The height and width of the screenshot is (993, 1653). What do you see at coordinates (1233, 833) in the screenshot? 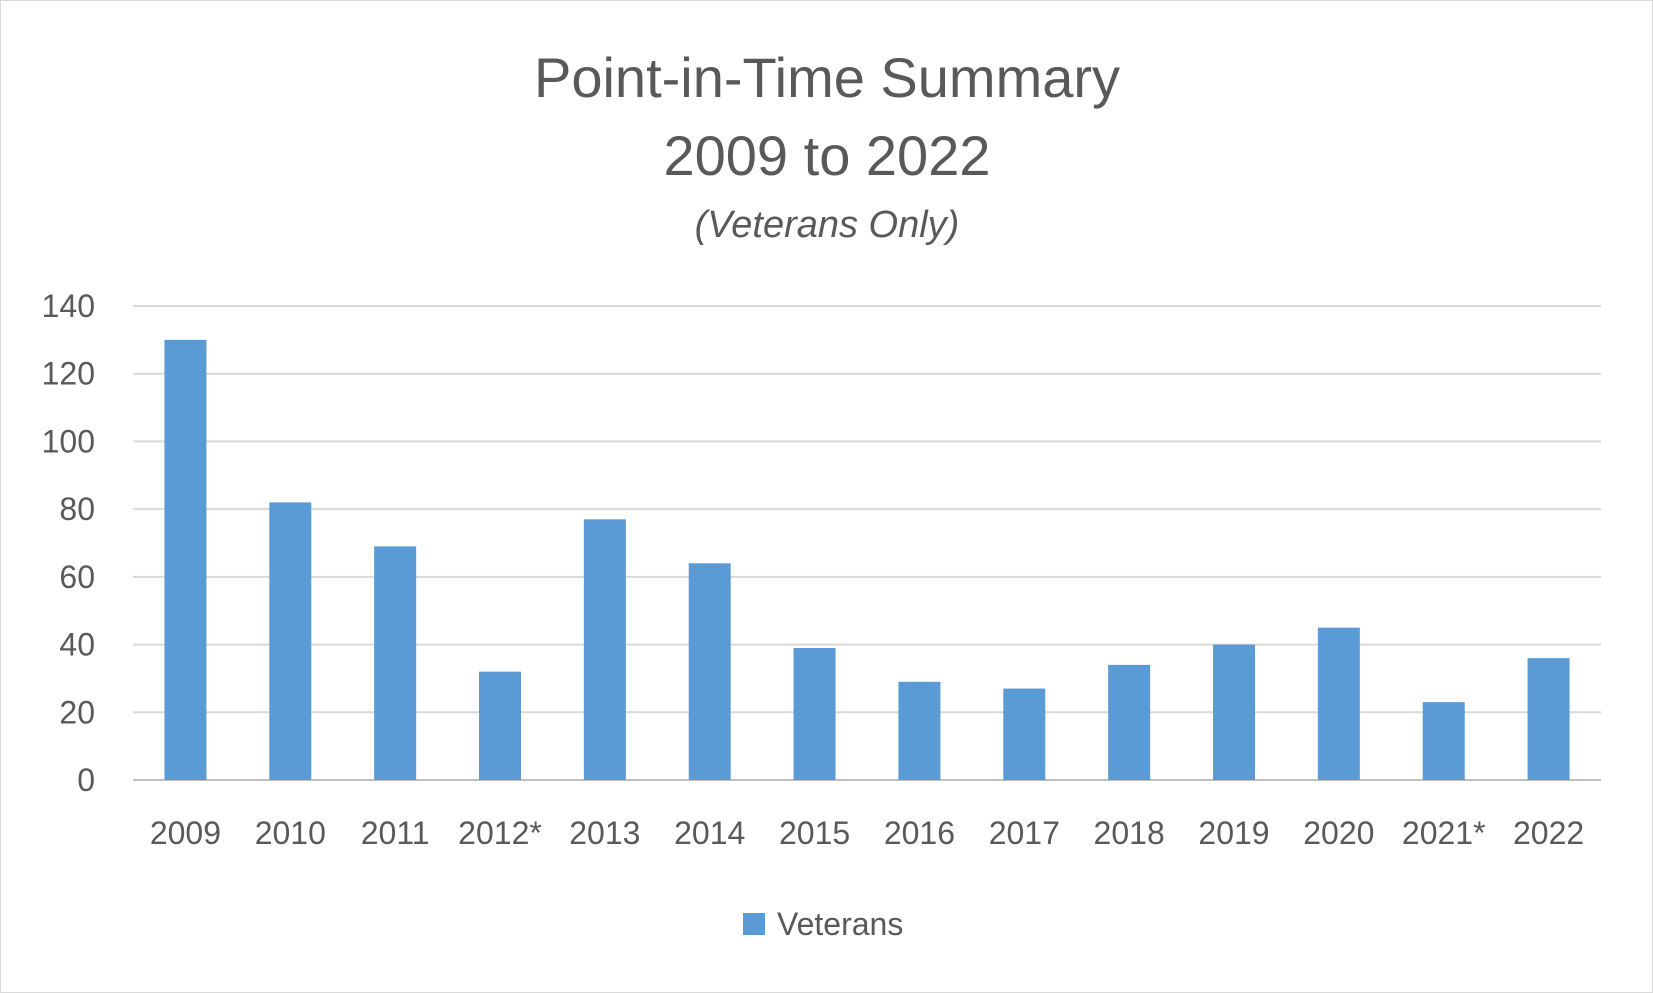
I see `x-tick-label: 2019` at bounding box center [1233, 833].